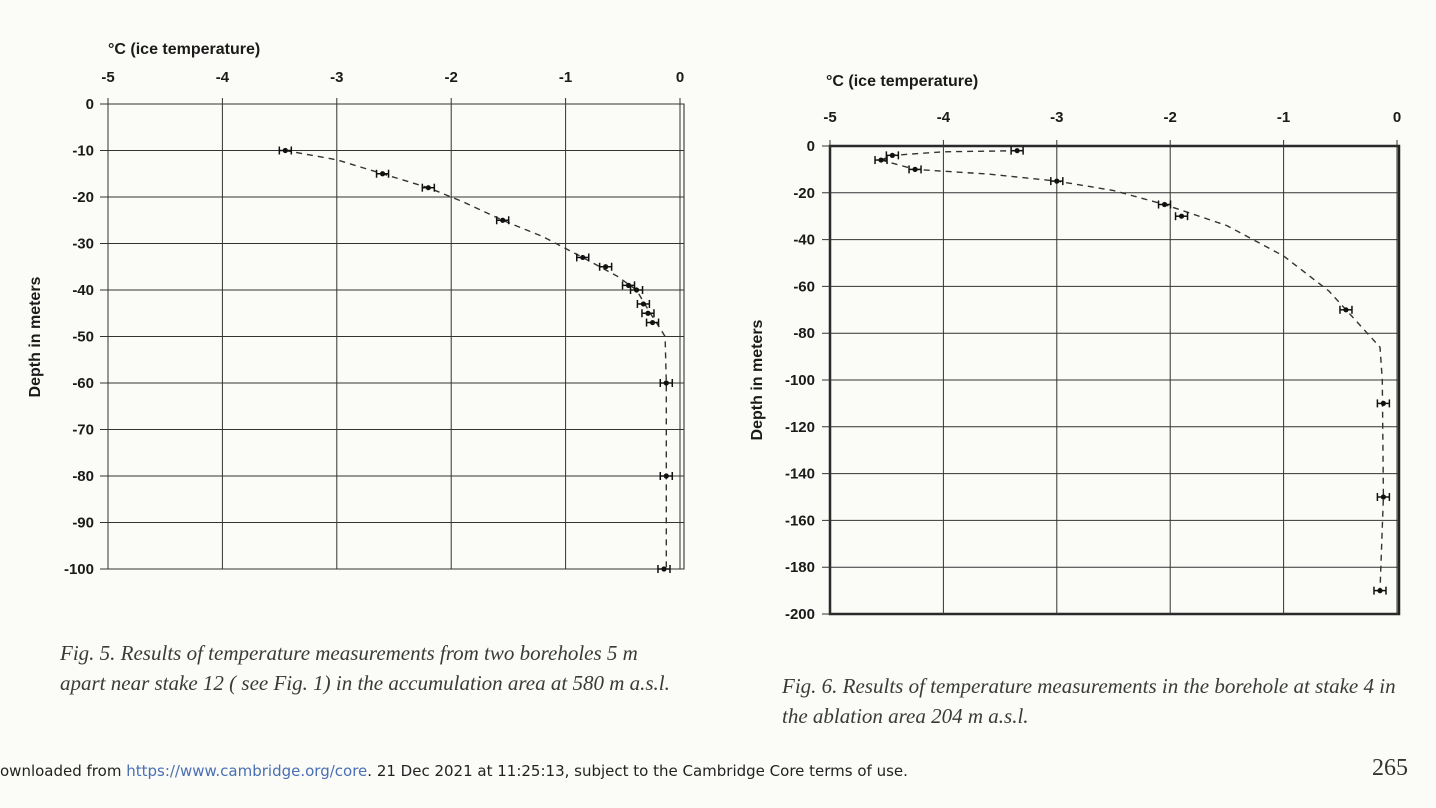  Describe the element at coordinates (1170, 117) in the screenshot. I see `chart2-x-tick-label: -2` at that location.